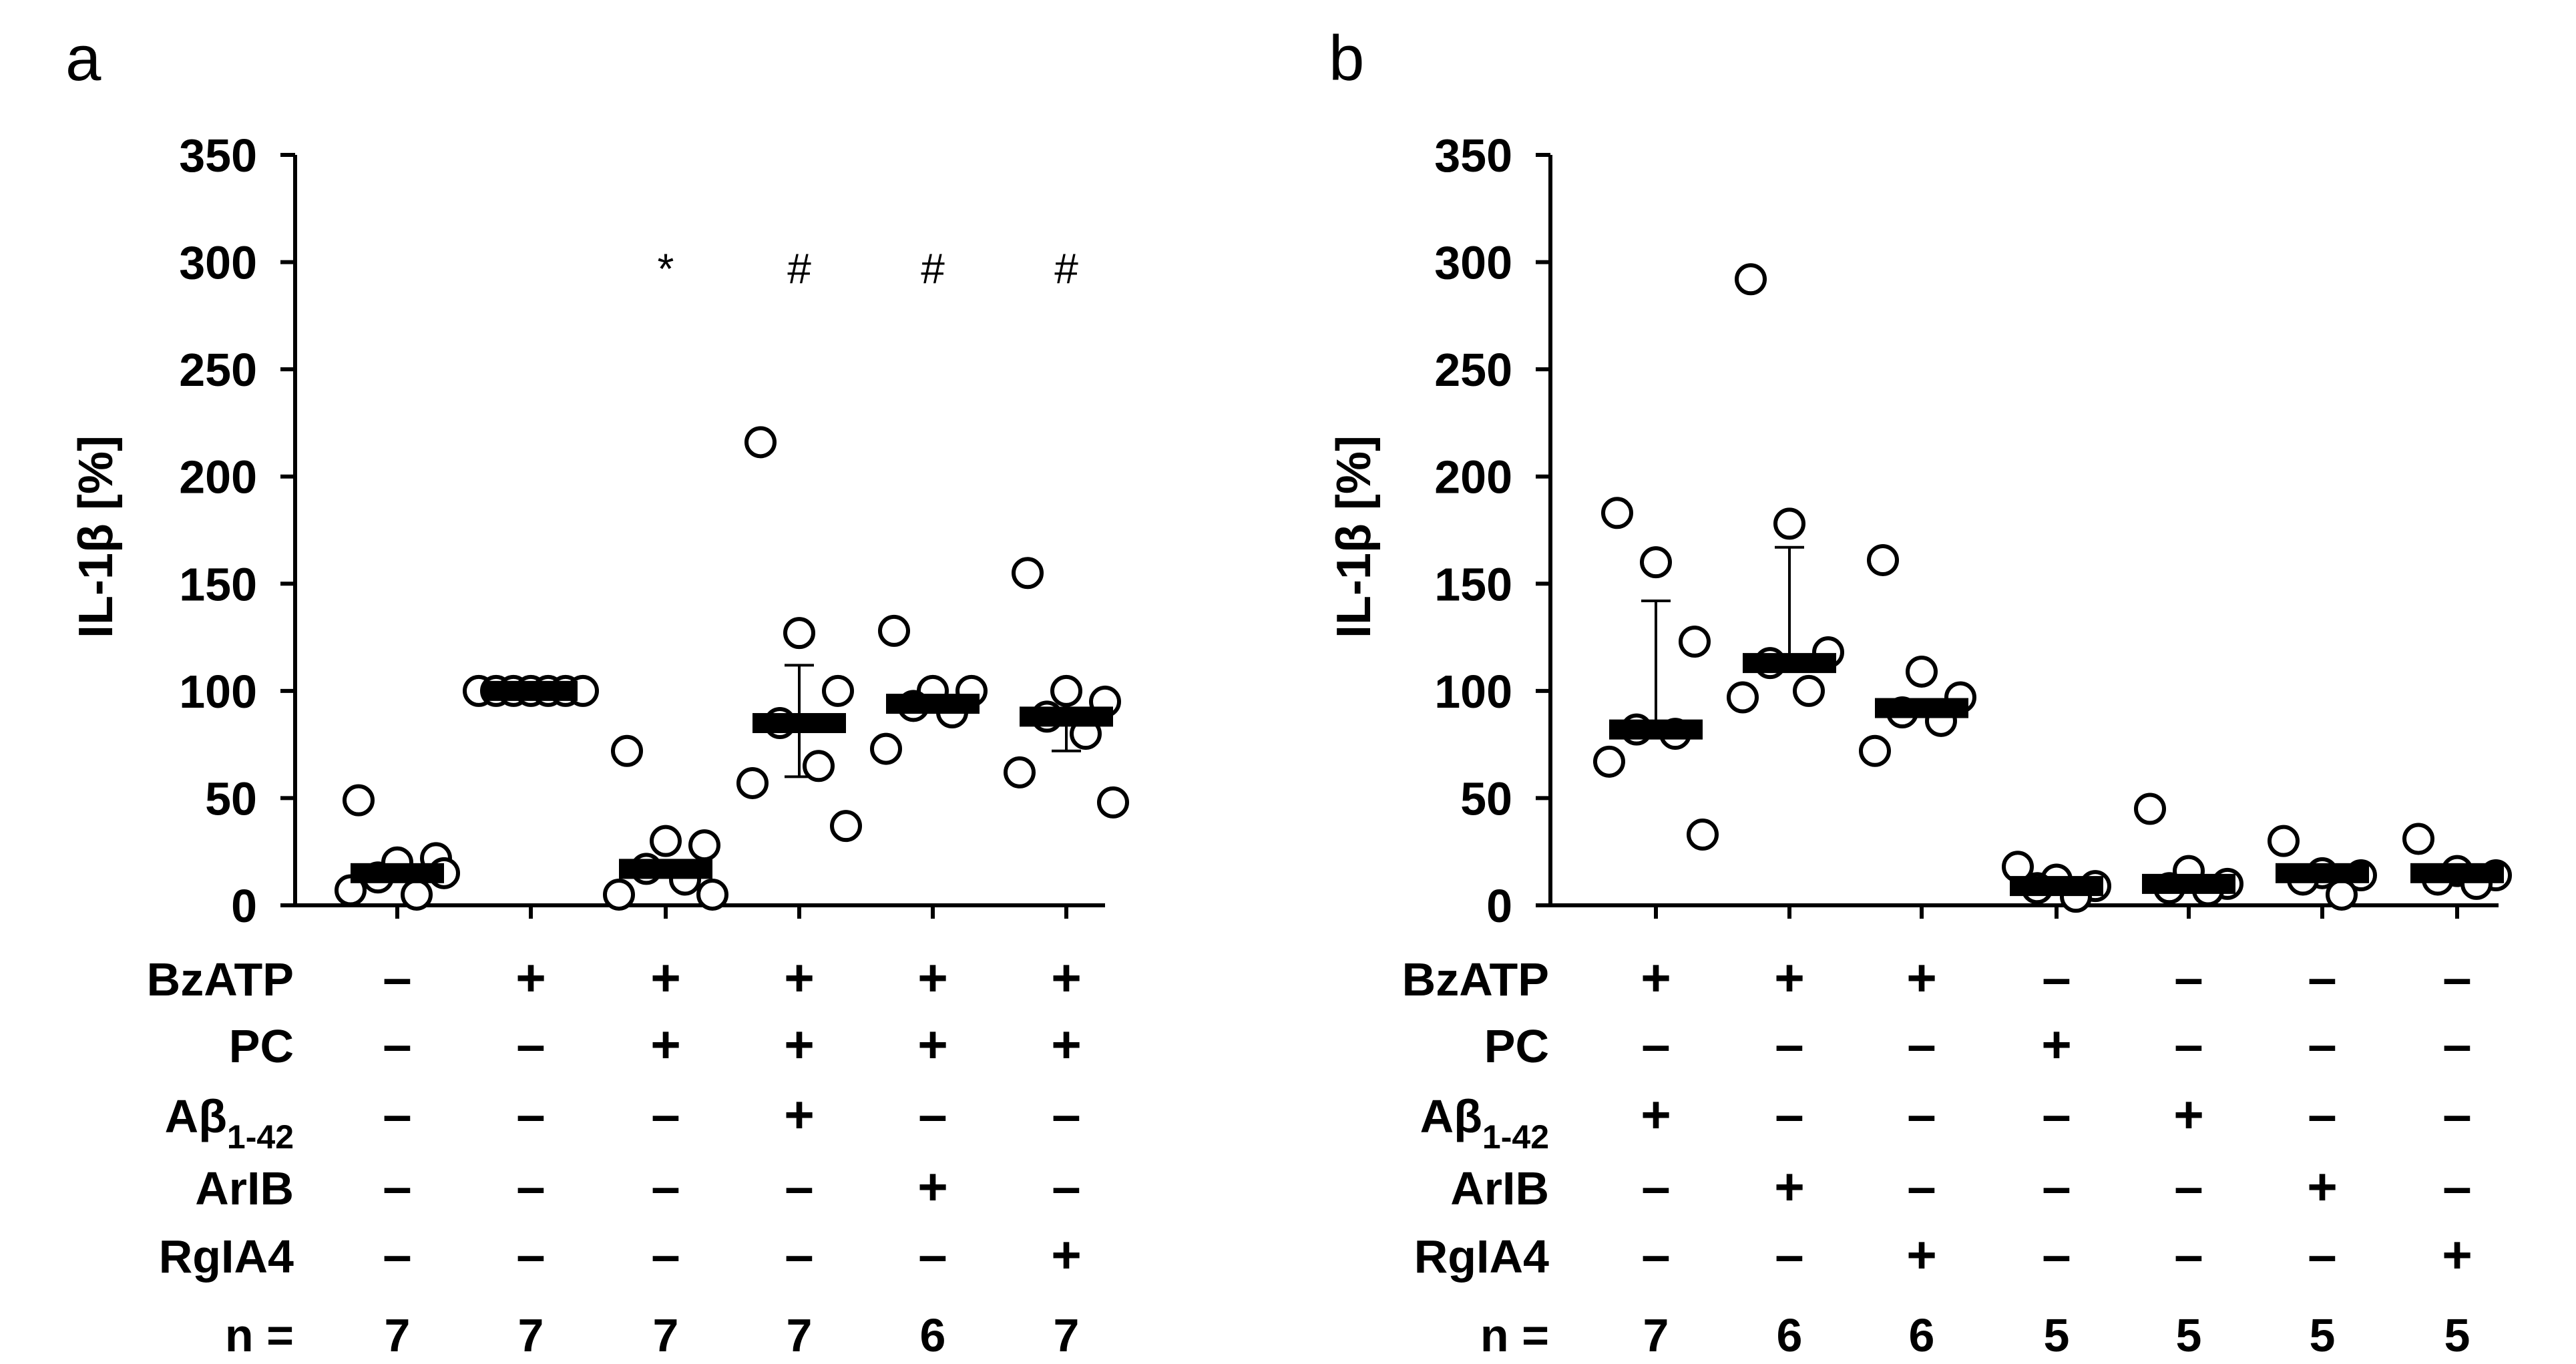  What do you see at coordinates (1354, 574) in the screenshot?
I see `y-axis-title-main: IL-1β` at bounding box center [1354, 574].